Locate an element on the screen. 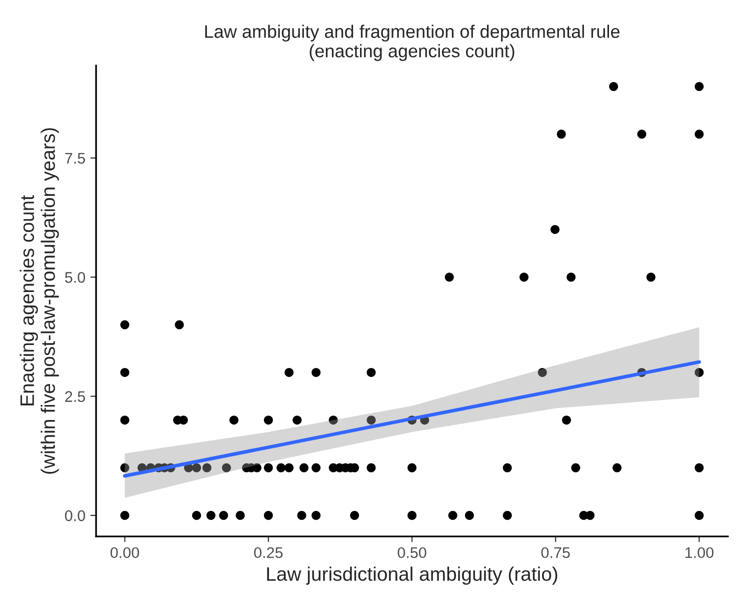 Image resolution: width=739 pixels, height=596 pixels. y-axis-title: Enacting agencies count (within five post-law-promulgation years) is located at coordinates (39, 301).